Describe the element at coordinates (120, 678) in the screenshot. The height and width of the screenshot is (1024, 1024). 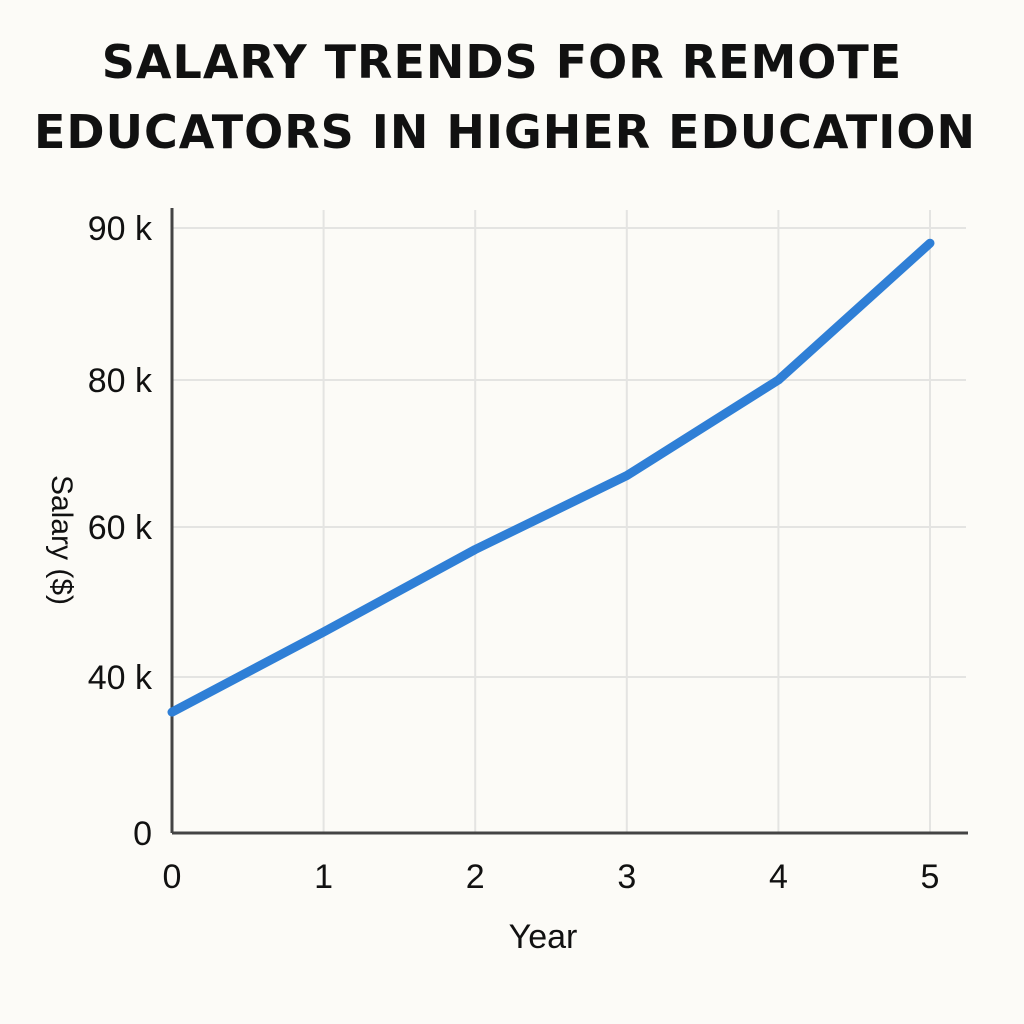
I see `y-tick-label: 40 k` at that location.